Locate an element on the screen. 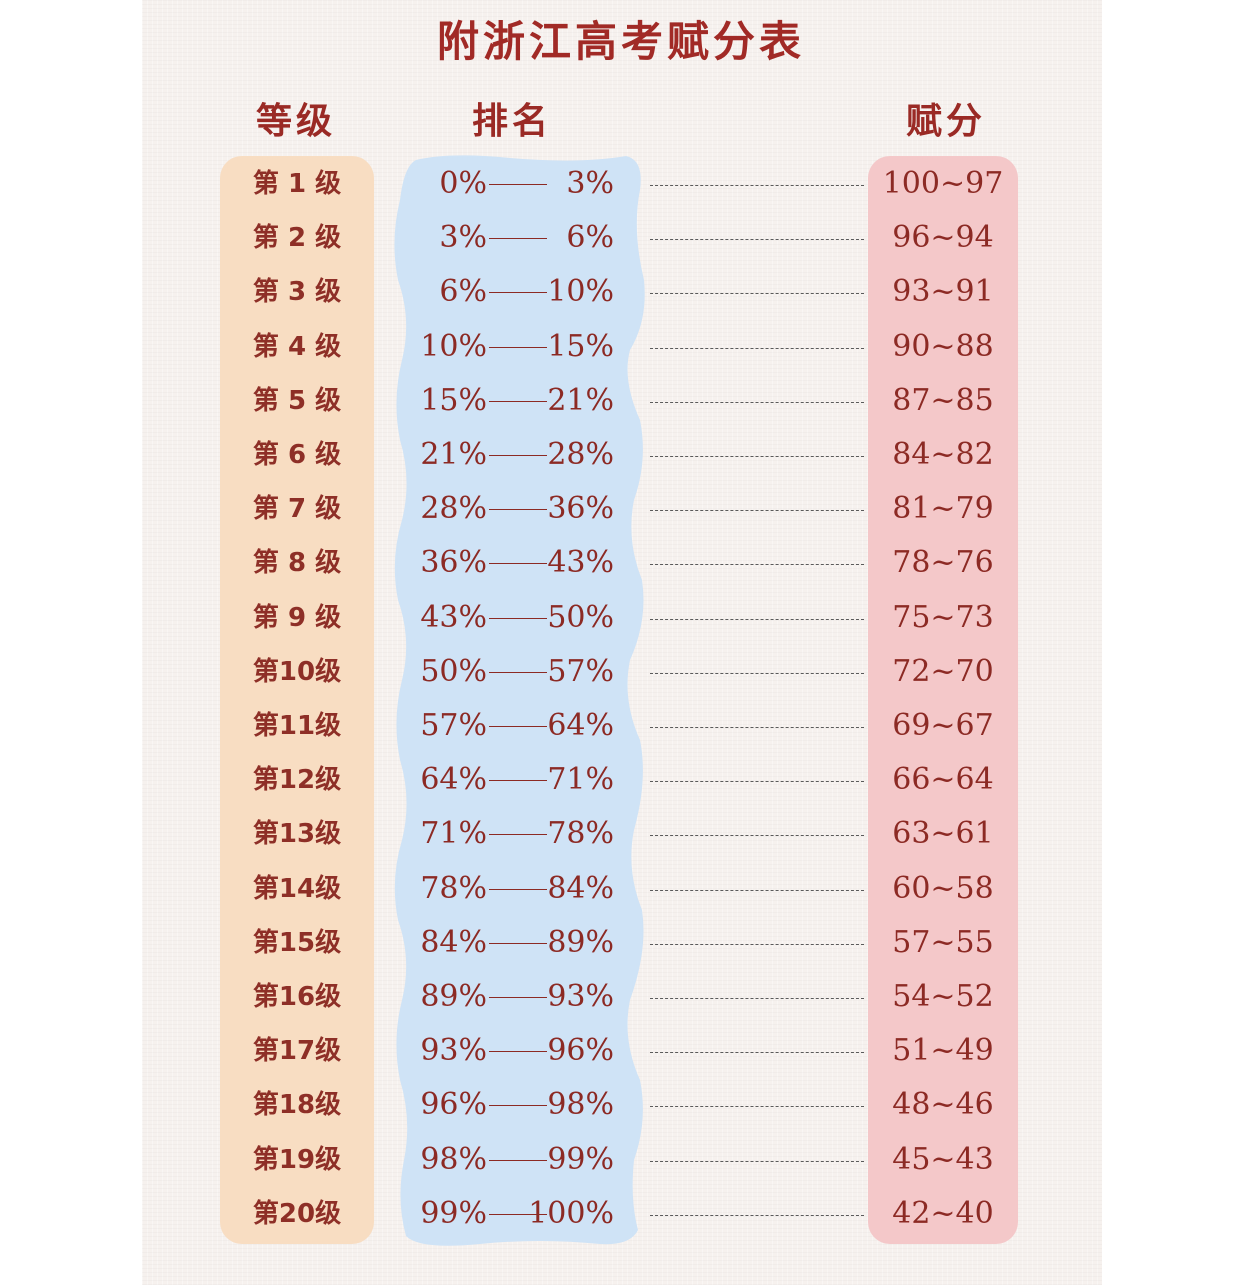 Image resolution: width=1242 pixels, height=1285 pixels. rank-to: 21% is located at coordinates (580, 400).